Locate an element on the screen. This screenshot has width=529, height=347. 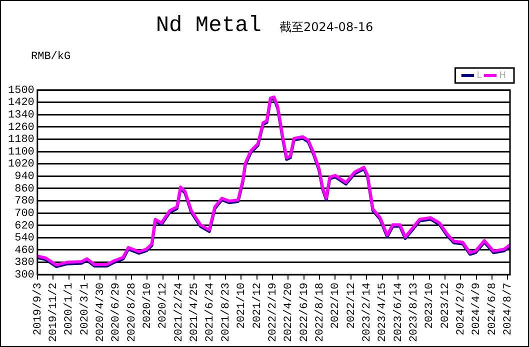
x-tick-label: 2019/9/3 is located at coordinates (38, 309).